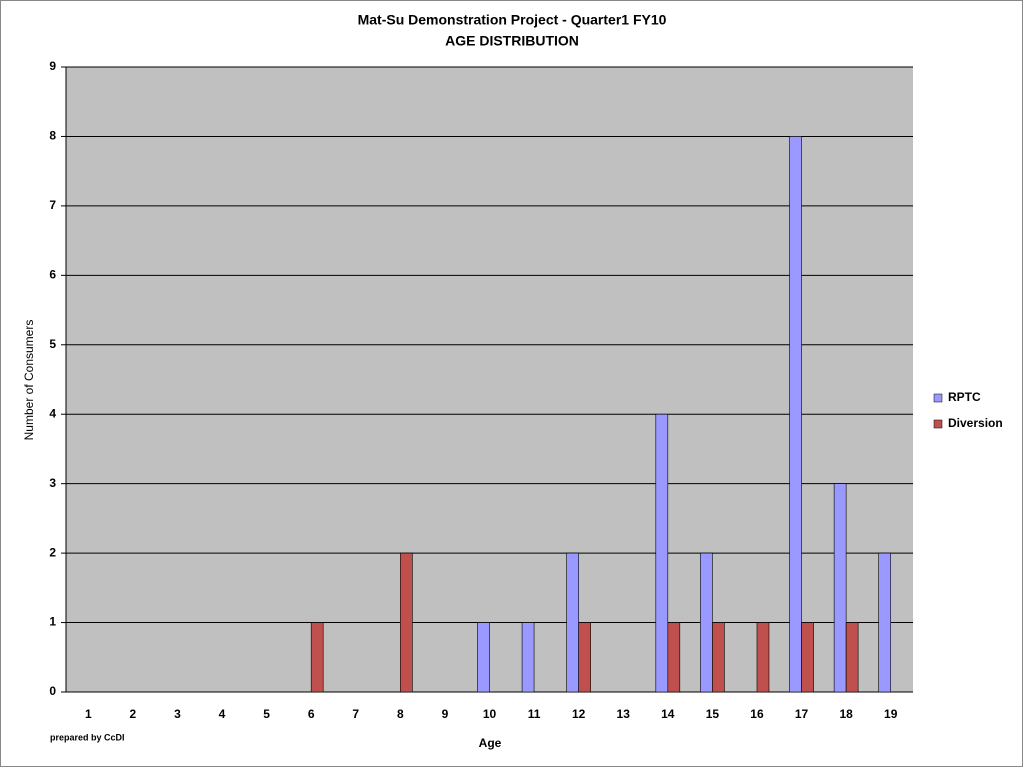 This screenshot has height=773, width=1024. I want to click on x-tick-label: 1, so click(88, 714).